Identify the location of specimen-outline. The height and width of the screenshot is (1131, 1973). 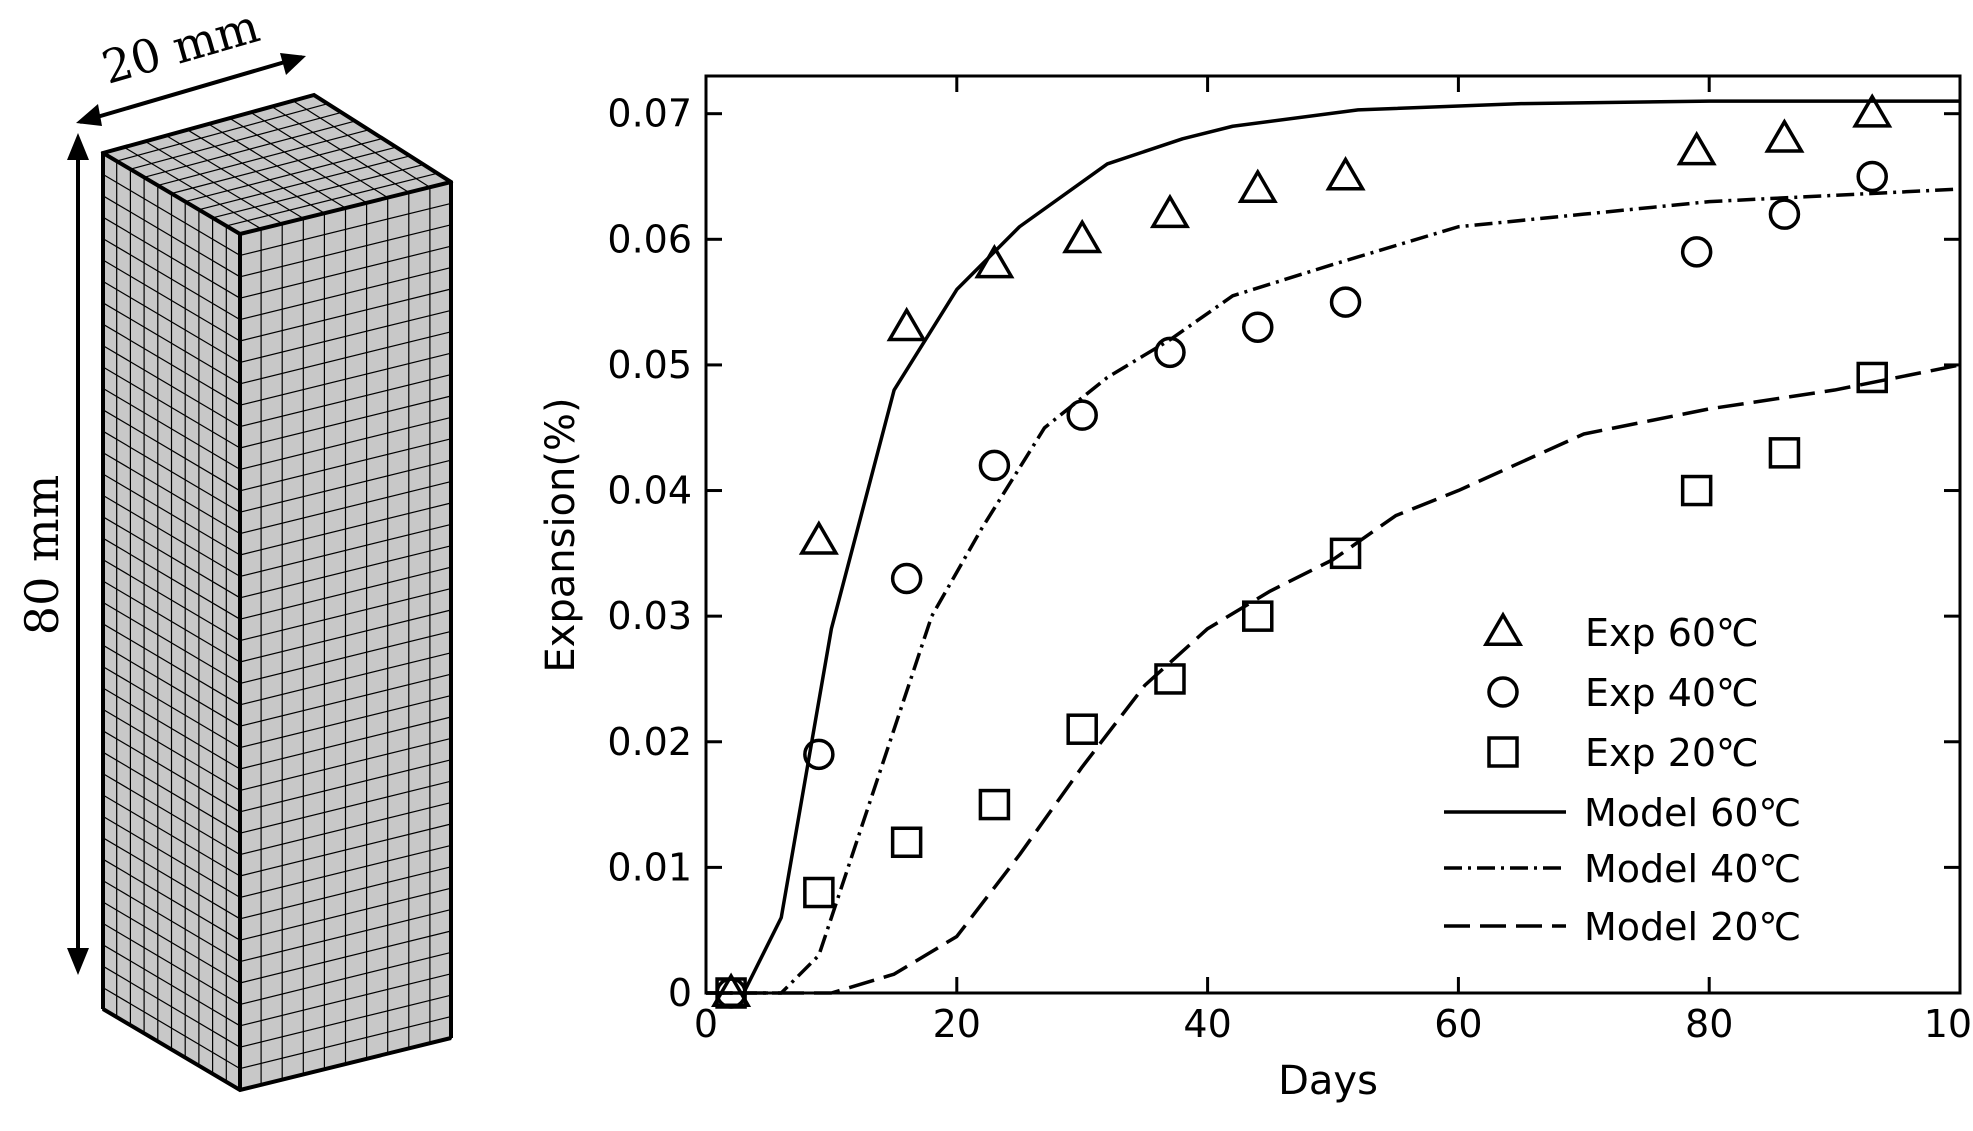
(277, 565).